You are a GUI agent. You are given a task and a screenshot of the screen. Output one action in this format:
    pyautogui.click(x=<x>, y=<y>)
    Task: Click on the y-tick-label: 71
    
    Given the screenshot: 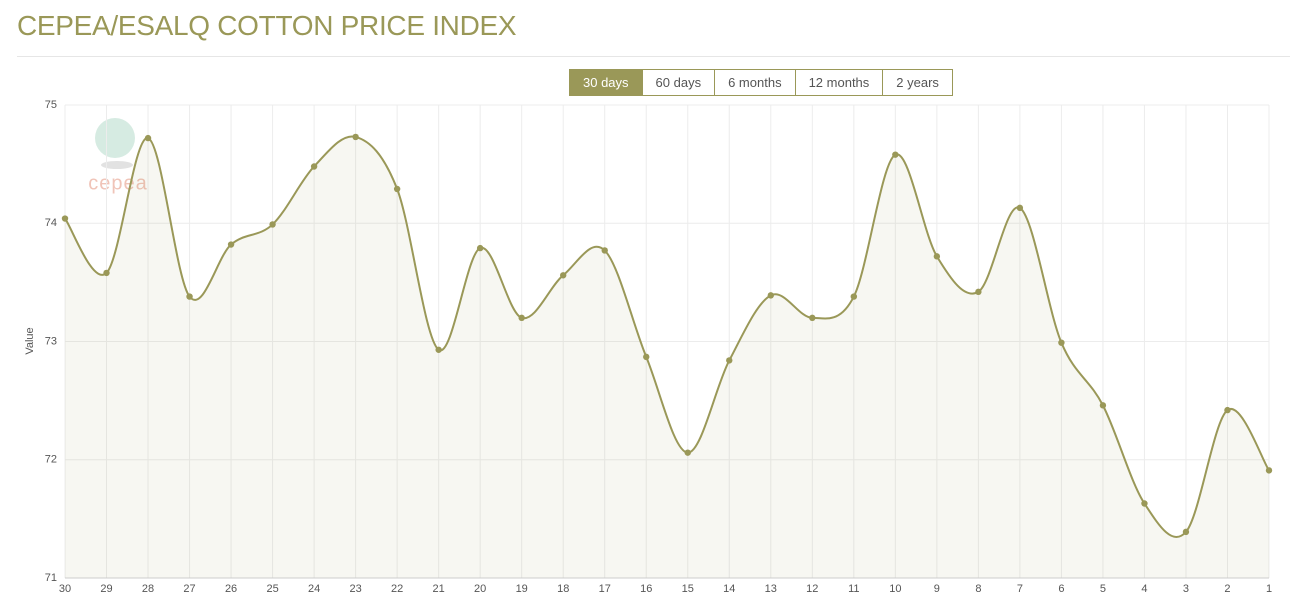 What is the action you would take?
    pyautogui.click(x=51, y=578)
    